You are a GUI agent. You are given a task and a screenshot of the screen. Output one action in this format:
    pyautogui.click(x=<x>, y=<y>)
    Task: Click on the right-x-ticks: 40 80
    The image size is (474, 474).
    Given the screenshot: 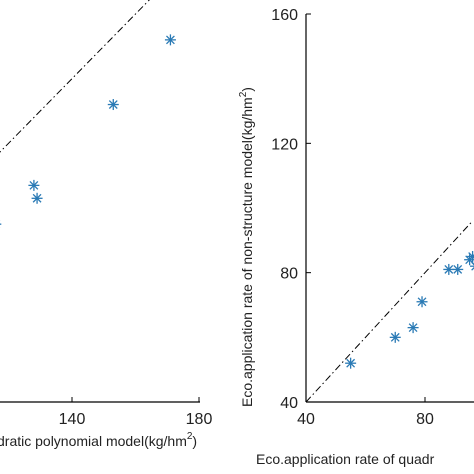 What is the action you would take?
    pyautogui.click(x=365, y=412)
    